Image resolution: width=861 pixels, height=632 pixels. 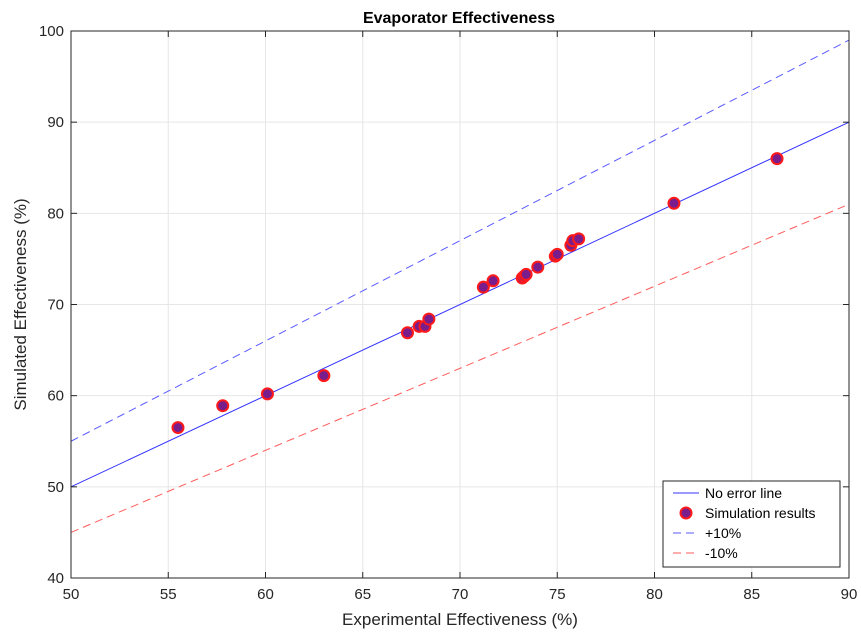 I want to click on legend-label-no-error: No error line, so click(x=743, y=493).